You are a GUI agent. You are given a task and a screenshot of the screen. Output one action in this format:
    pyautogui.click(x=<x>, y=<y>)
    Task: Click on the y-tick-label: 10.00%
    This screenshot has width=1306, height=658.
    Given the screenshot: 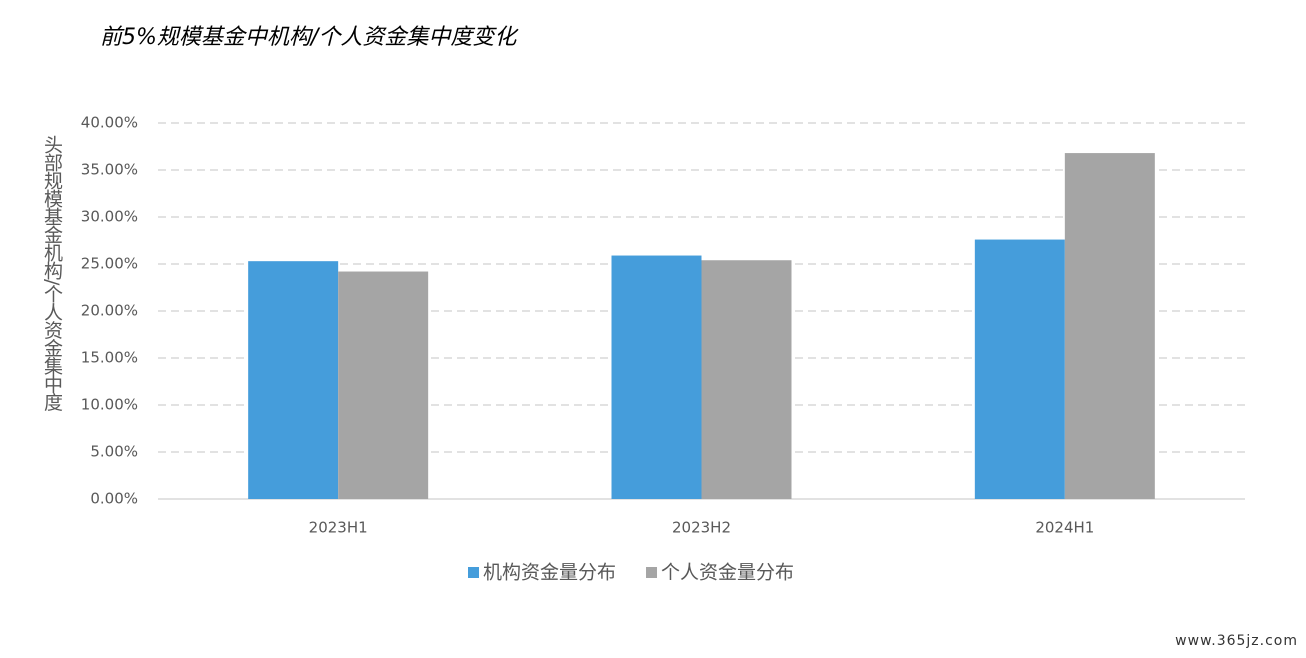 What is the action you would take?
    pyautogui.click(x=109, y=405)
    